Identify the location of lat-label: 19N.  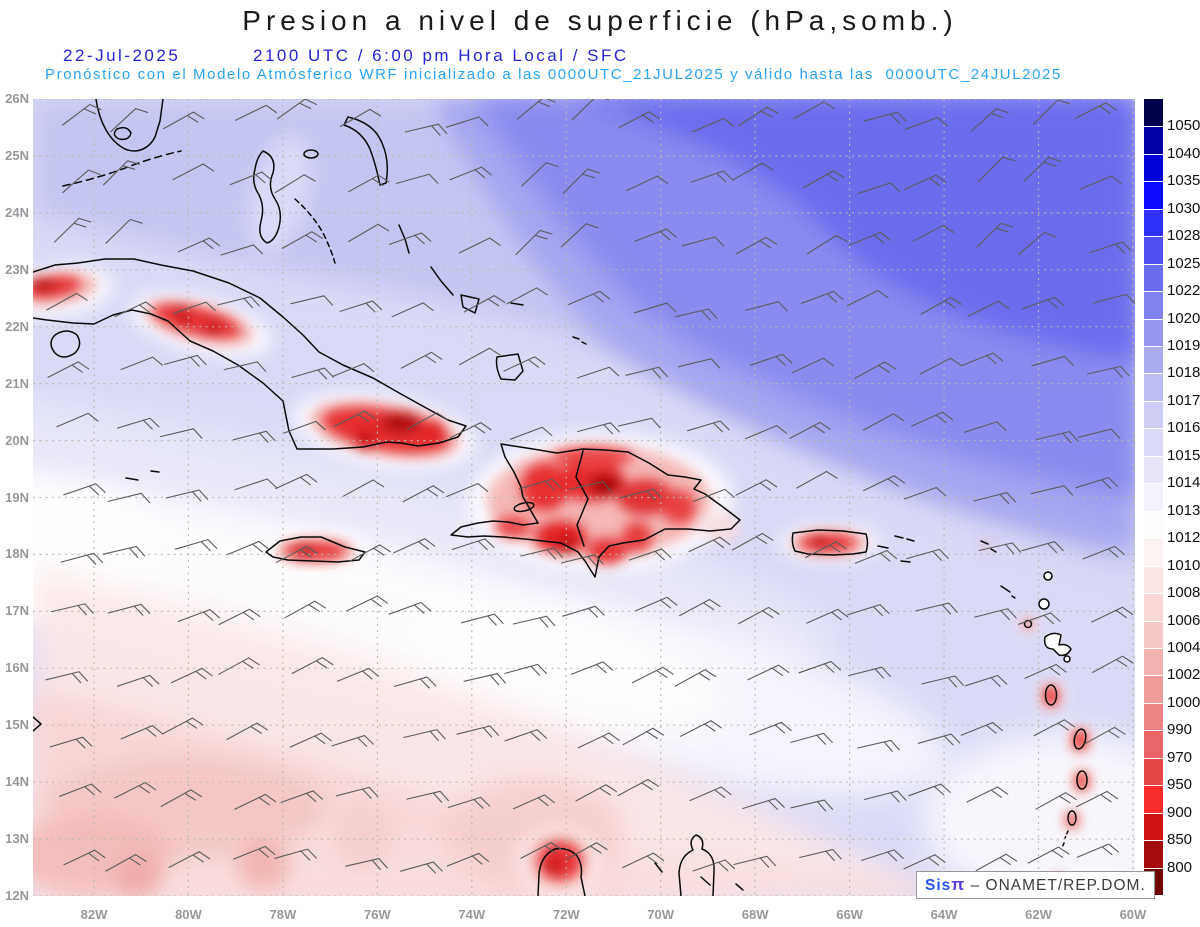
(17, 497).